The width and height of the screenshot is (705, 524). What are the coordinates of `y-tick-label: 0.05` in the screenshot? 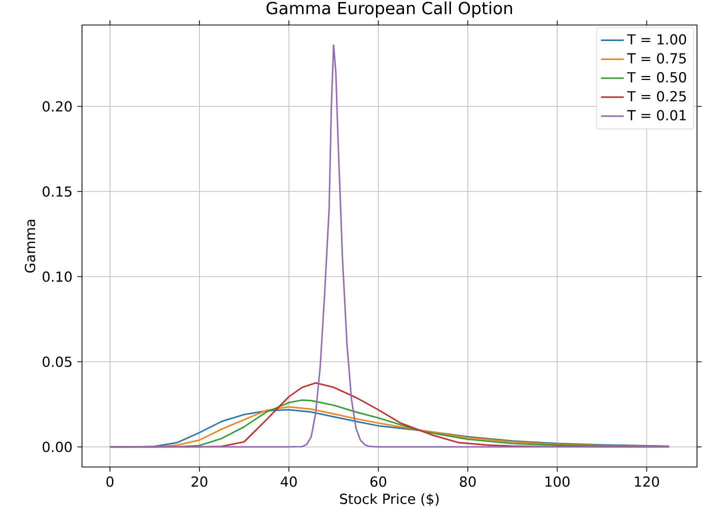 It's located at (57, 362).